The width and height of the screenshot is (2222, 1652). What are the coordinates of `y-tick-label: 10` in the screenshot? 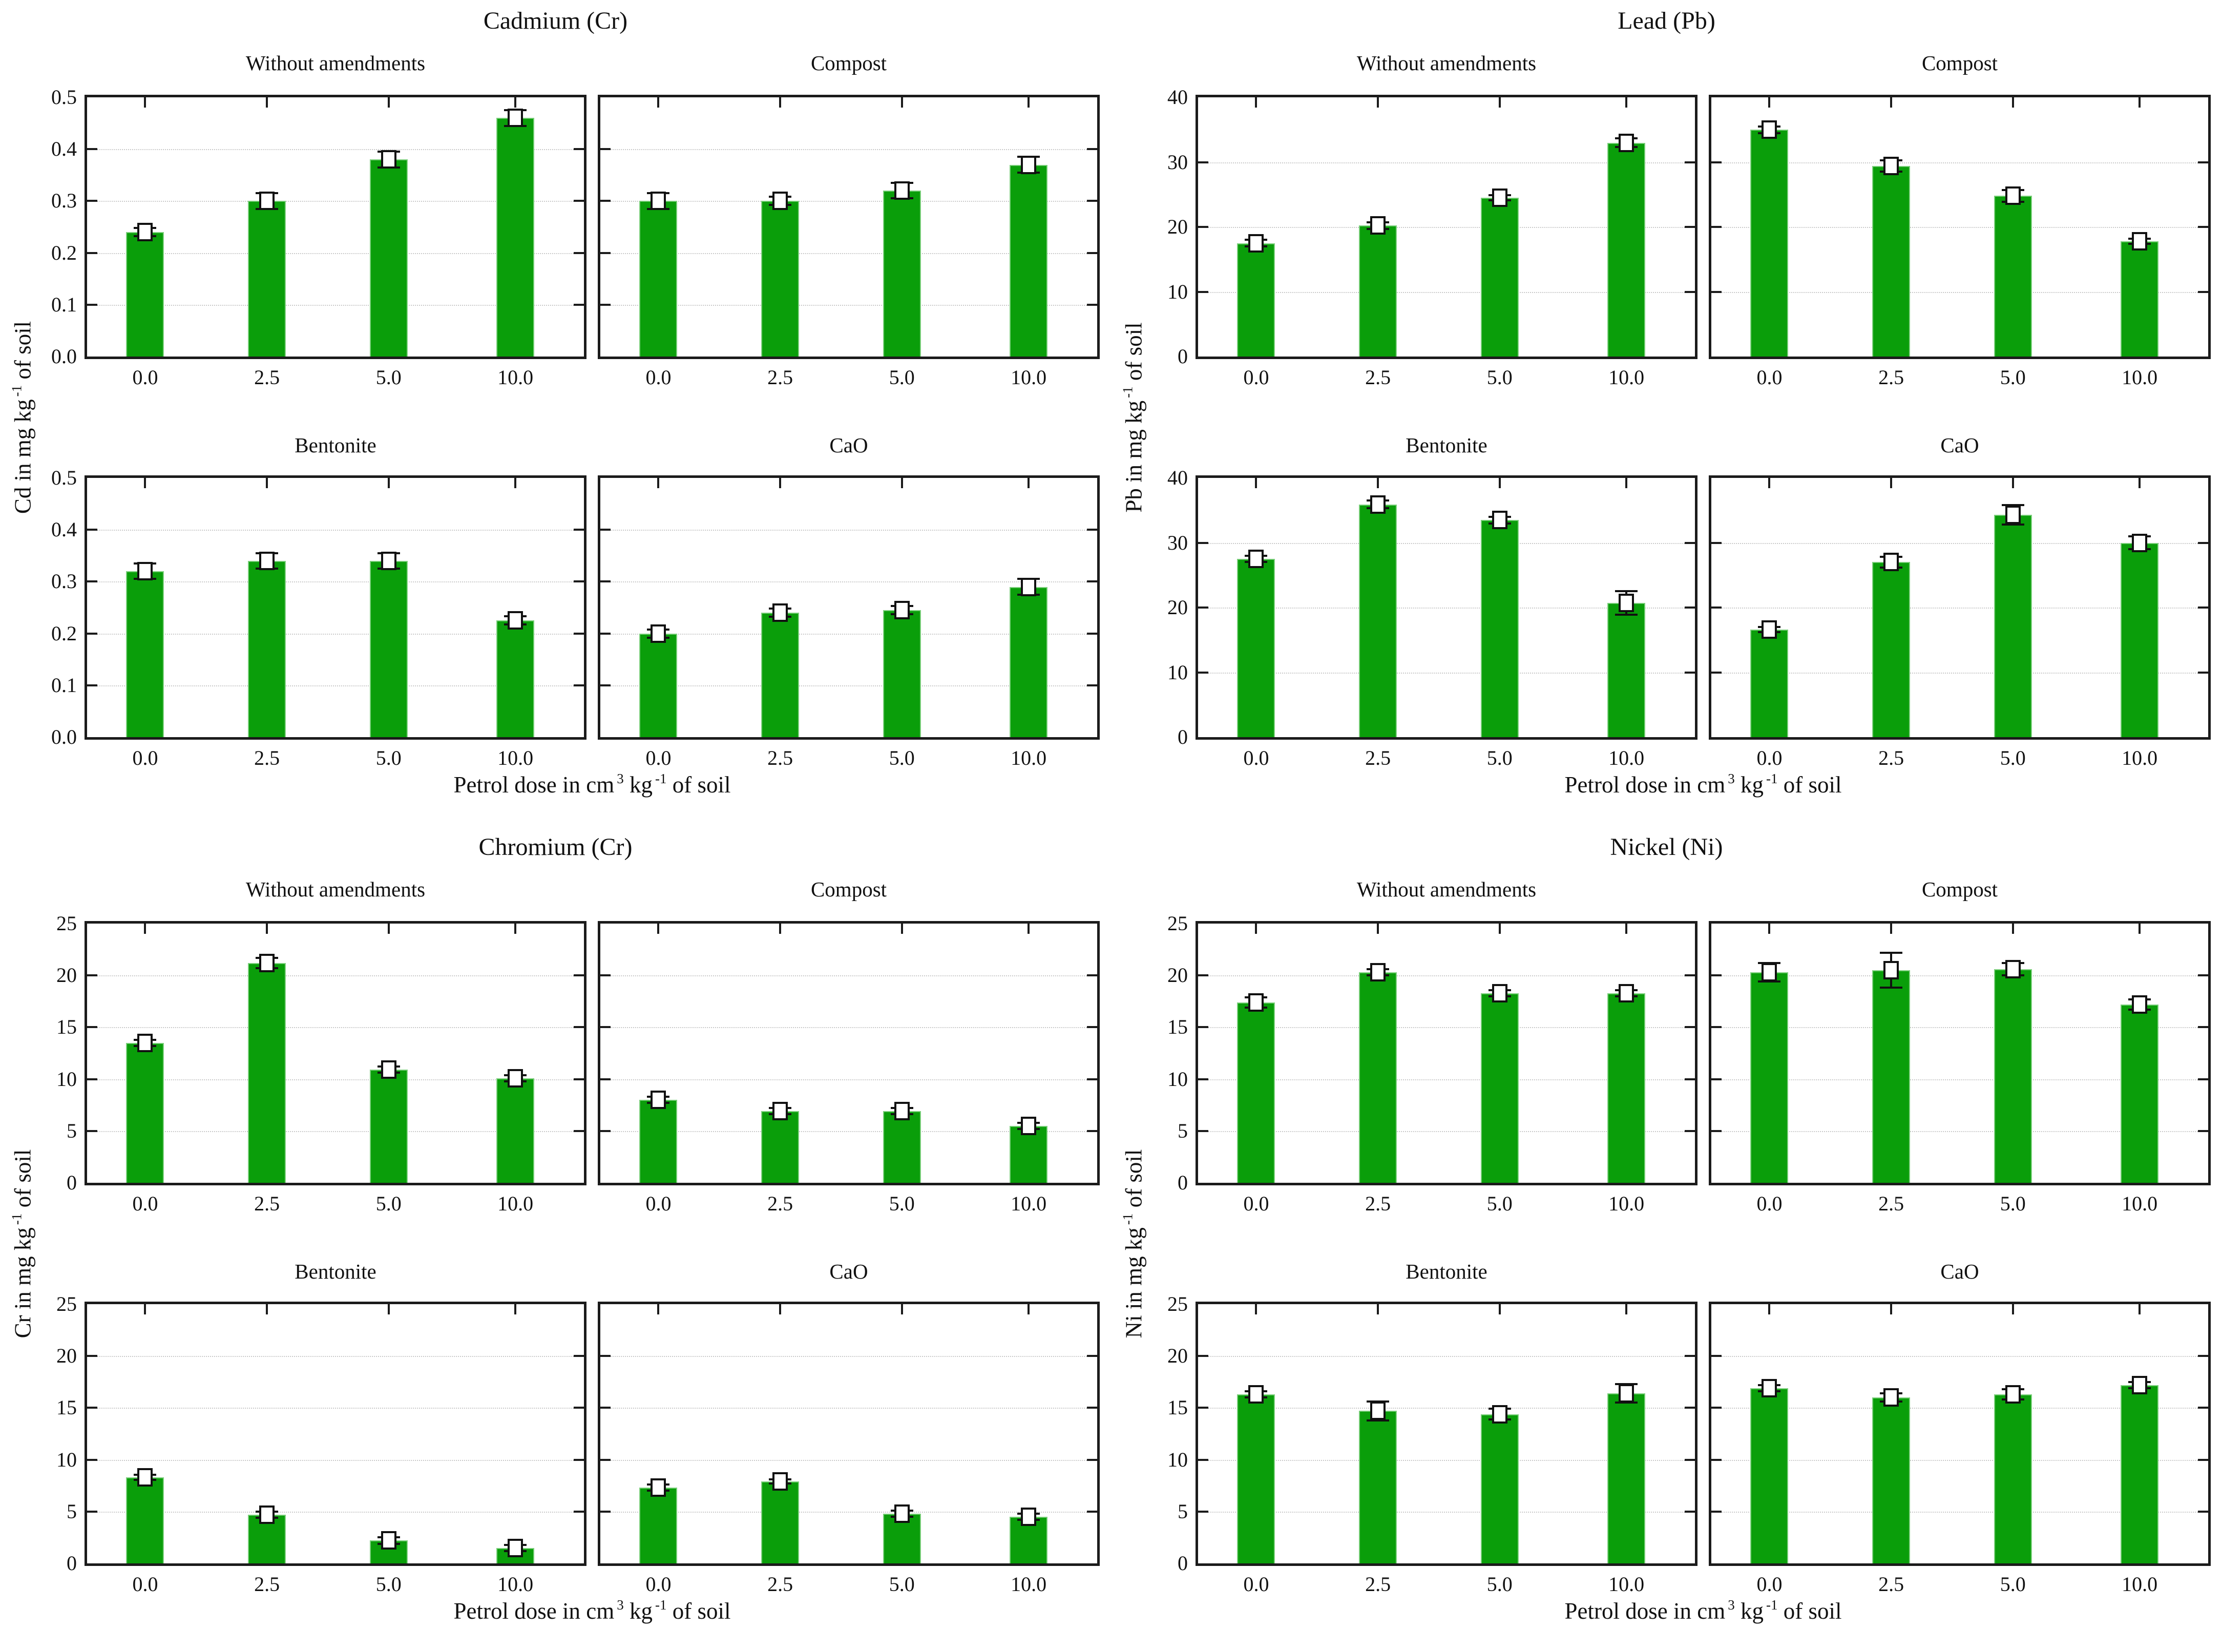 It's located at (1177, 1079).